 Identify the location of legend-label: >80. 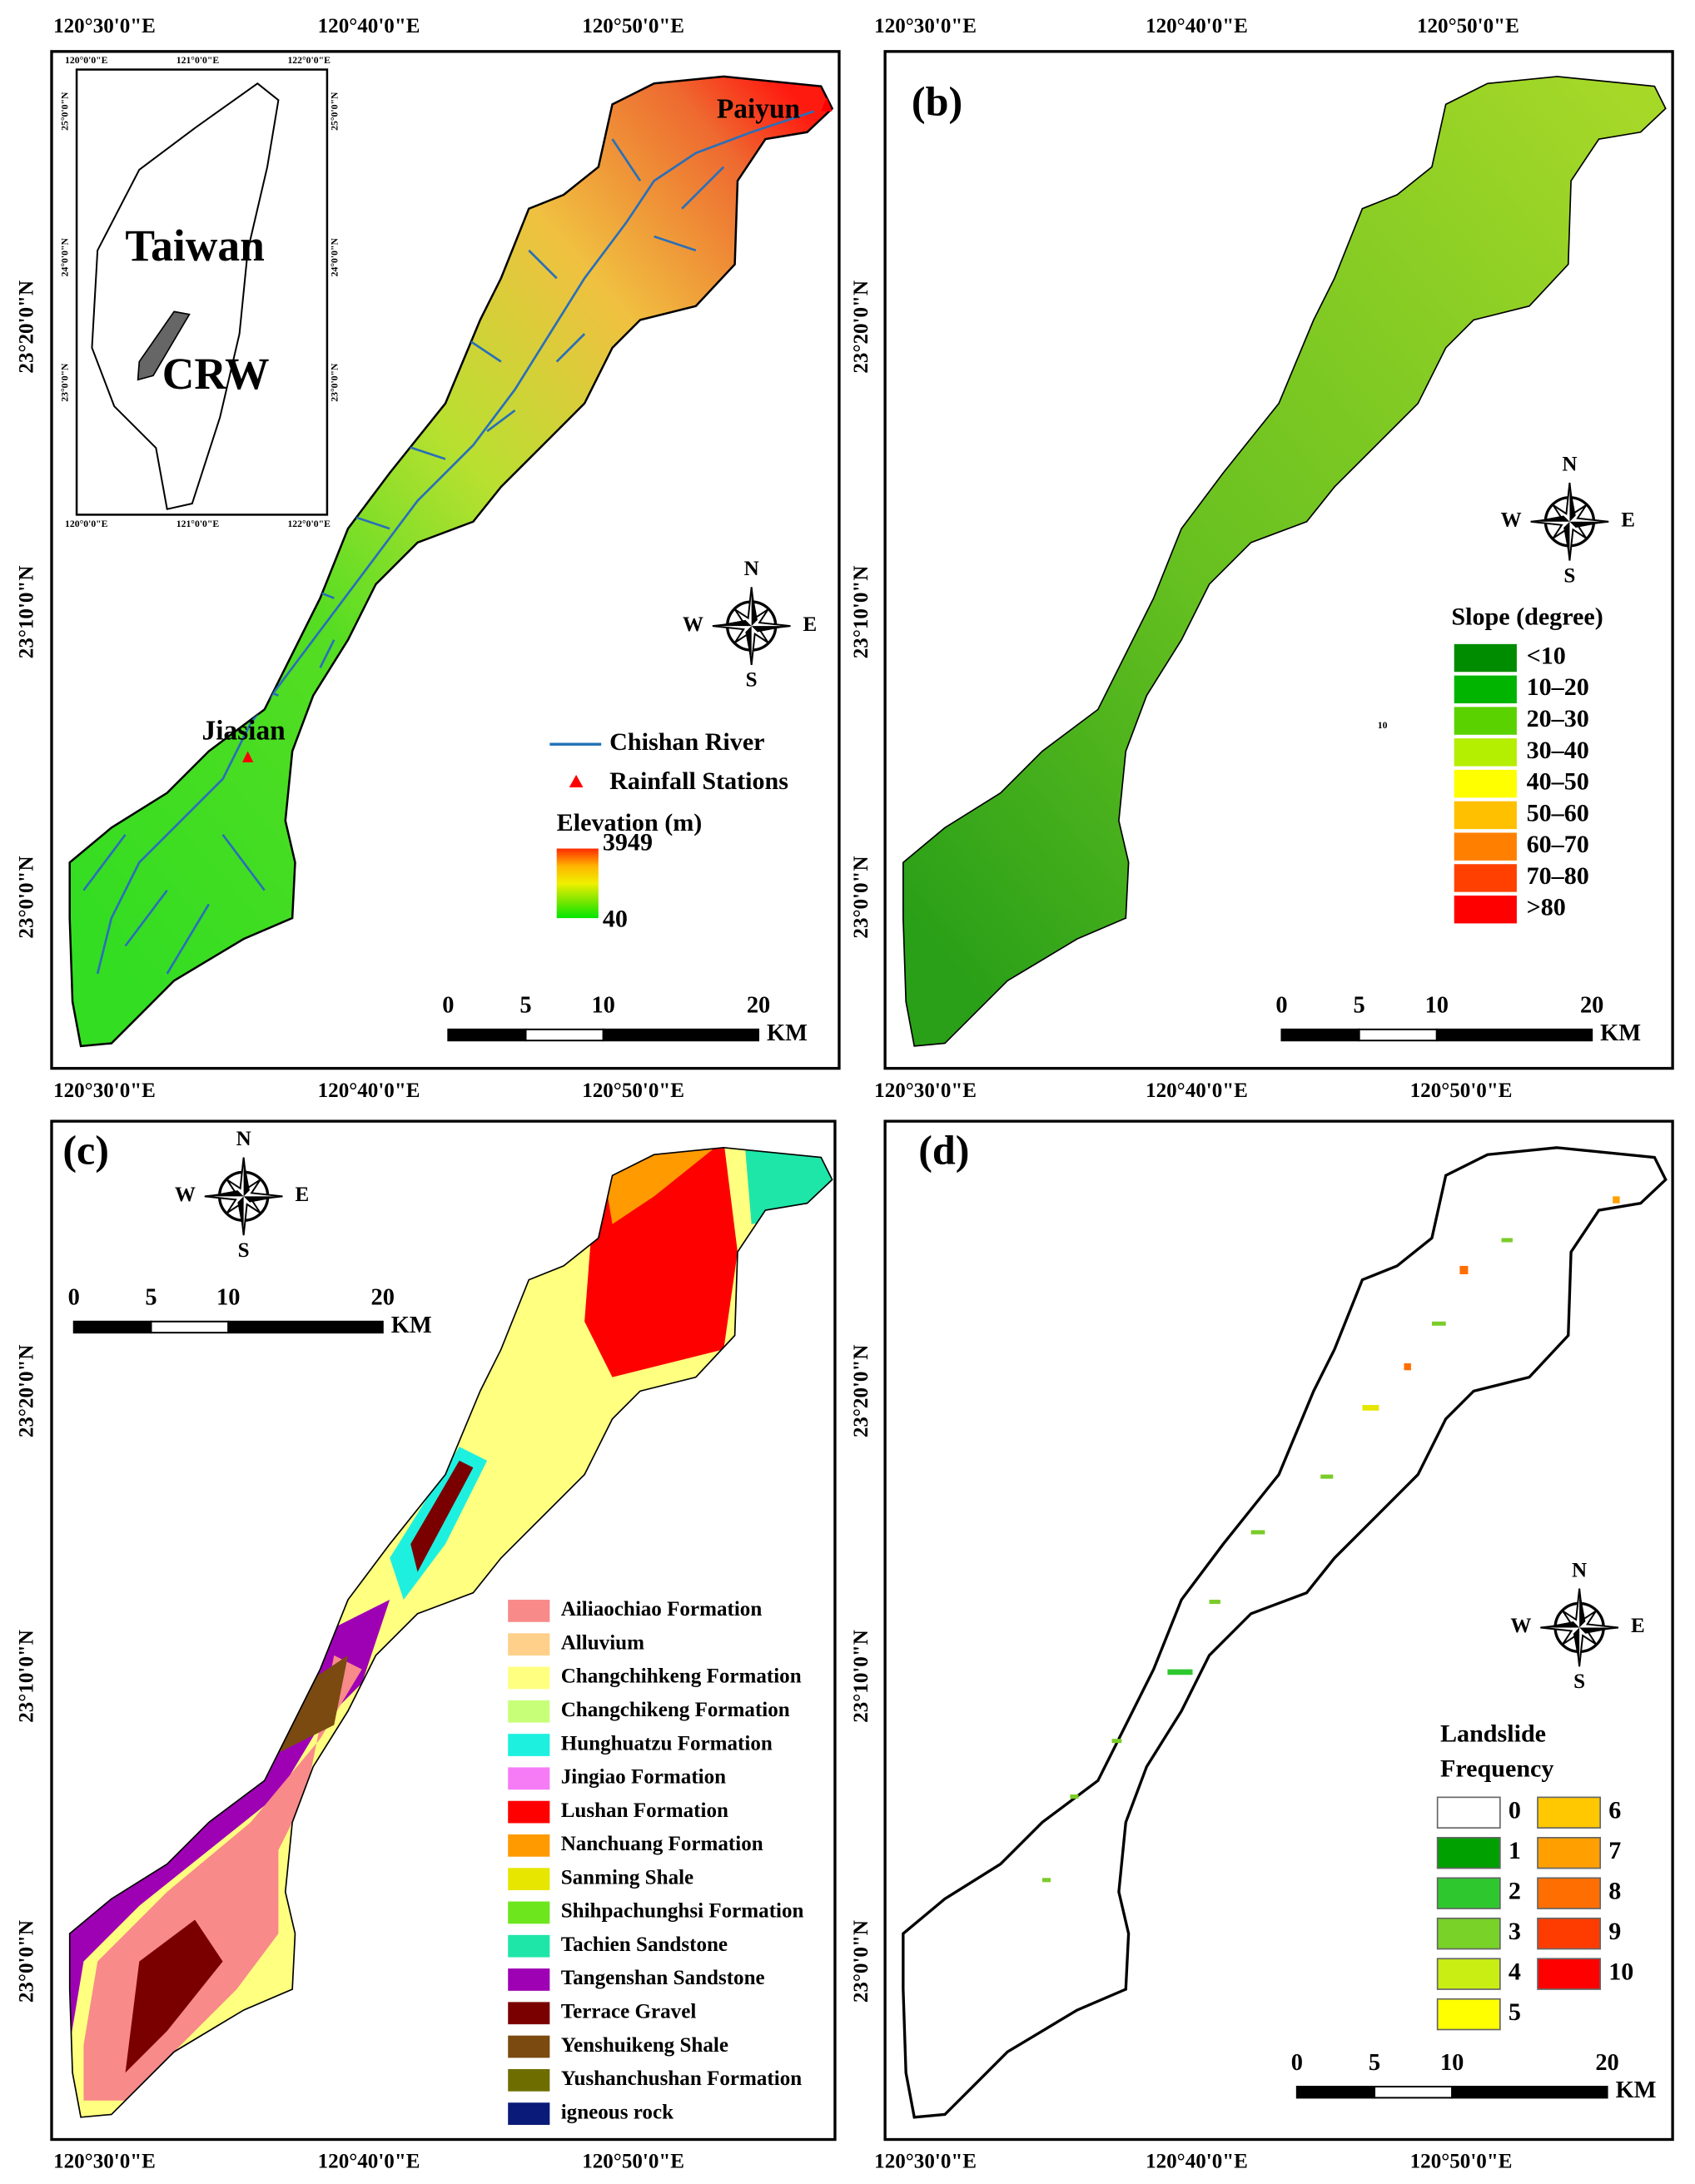
(1546, 907).